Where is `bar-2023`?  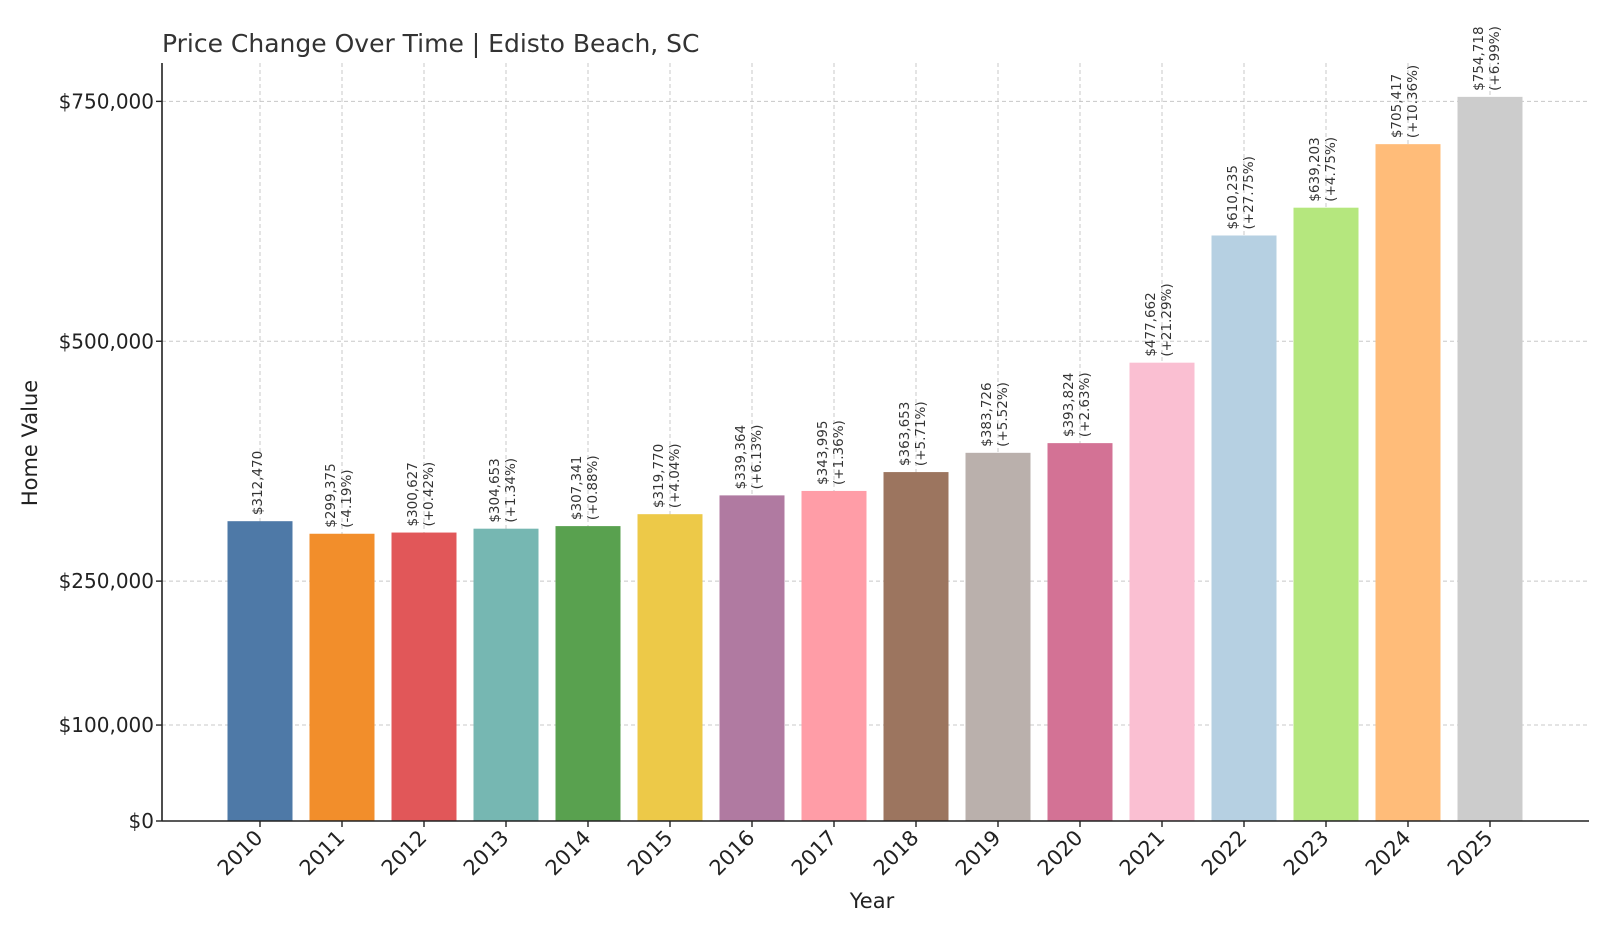 bar-2023 is located at coordinates (1326, 514).